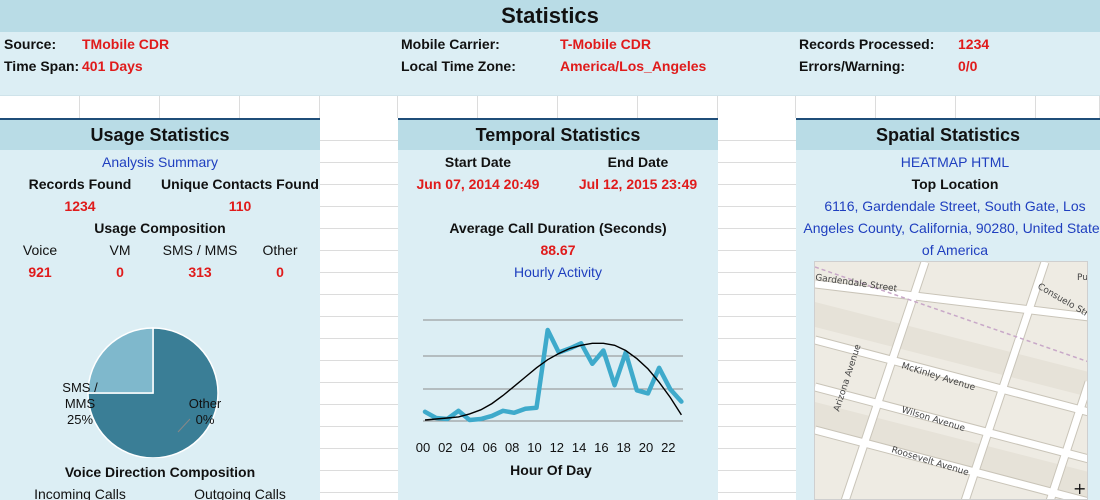  What do you see at coordinates (42, 66) in the screenshot?
I see `timespan-label: Time Span:` at bounding box center [42, 66].